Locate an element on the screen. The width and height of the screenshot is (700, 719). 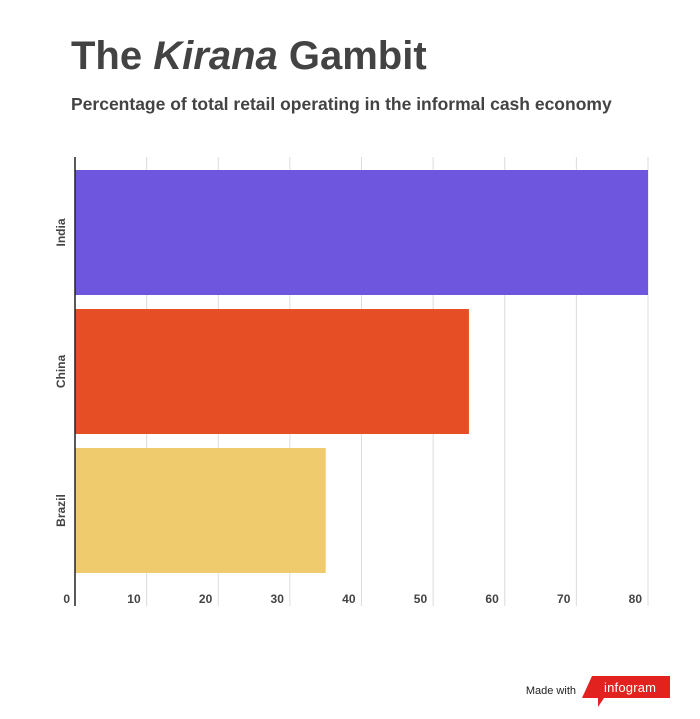
infogram-logo-link: infogram is located at coordinates (626, 691).